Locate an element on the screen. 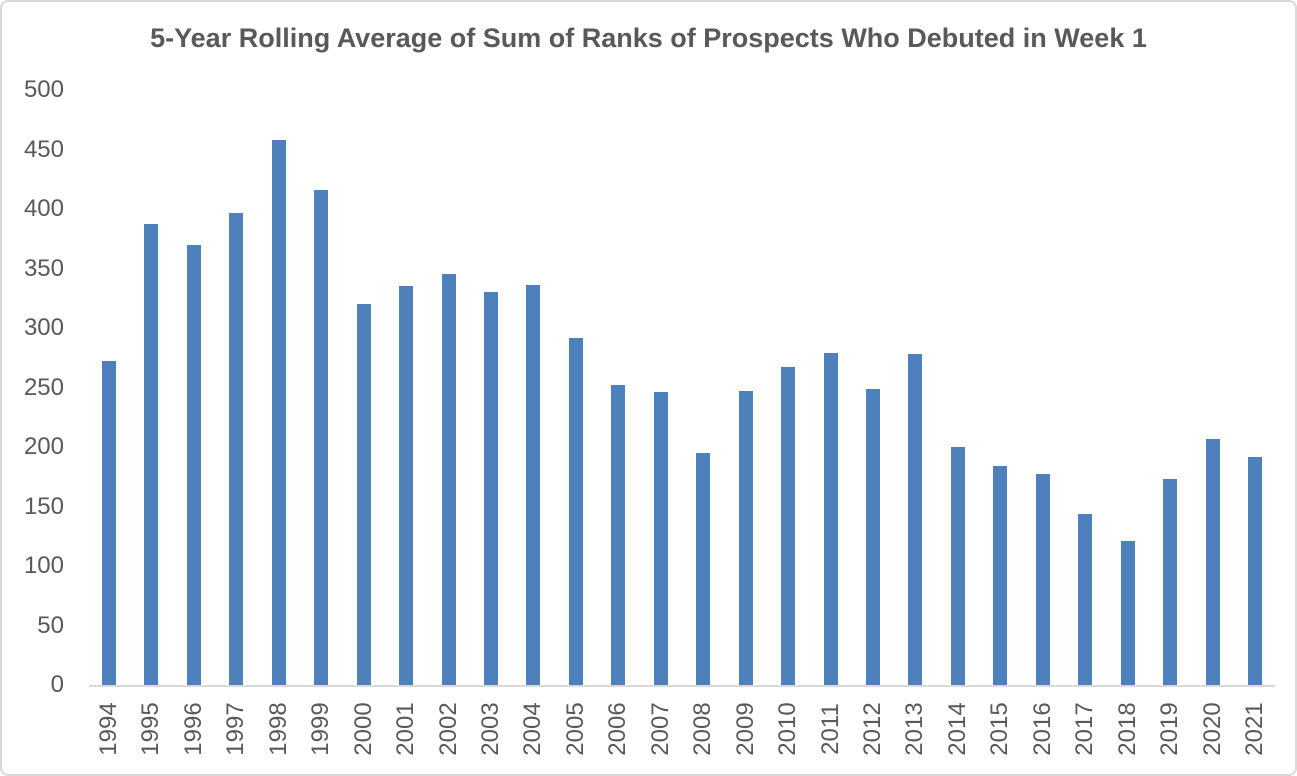 The width and height of the screenshot is (1297, 776). x-axis-tick-label: 1998 is located at coordinates (278, 729).